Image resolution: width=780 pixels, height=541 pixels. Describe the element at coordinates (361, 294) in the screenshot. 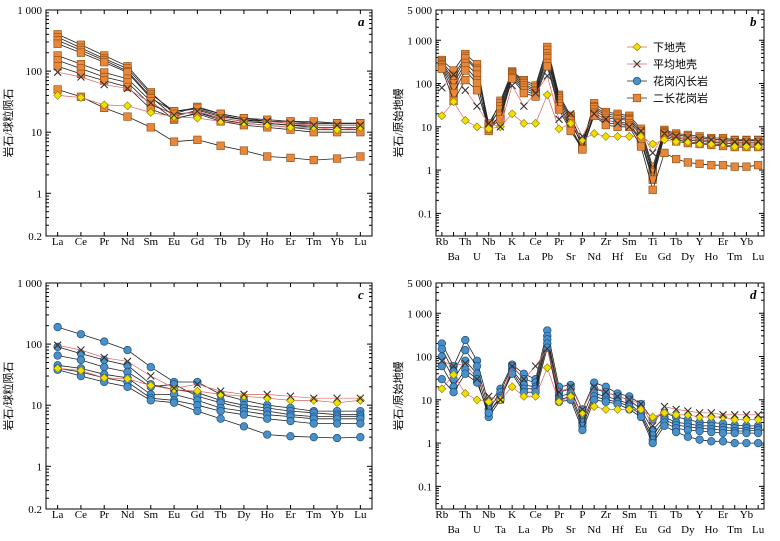

I see `panel-letter: c` at that location.